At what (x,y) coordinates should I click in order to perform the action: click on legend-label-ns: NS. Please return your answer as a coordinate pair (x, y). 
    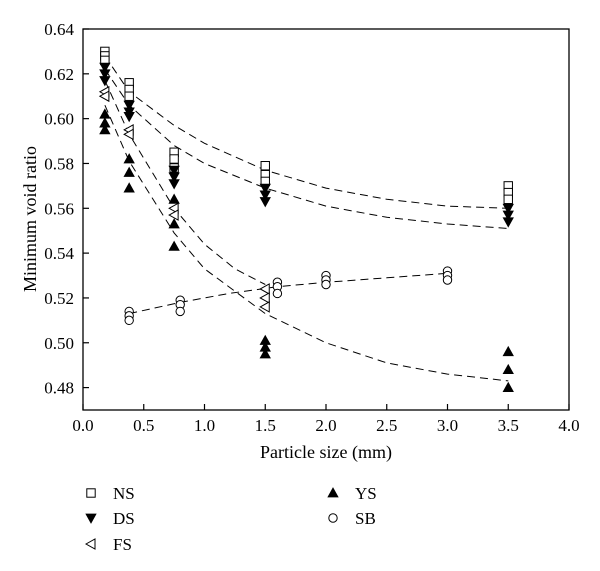
    Looking at the image, I should click on (124, 493).